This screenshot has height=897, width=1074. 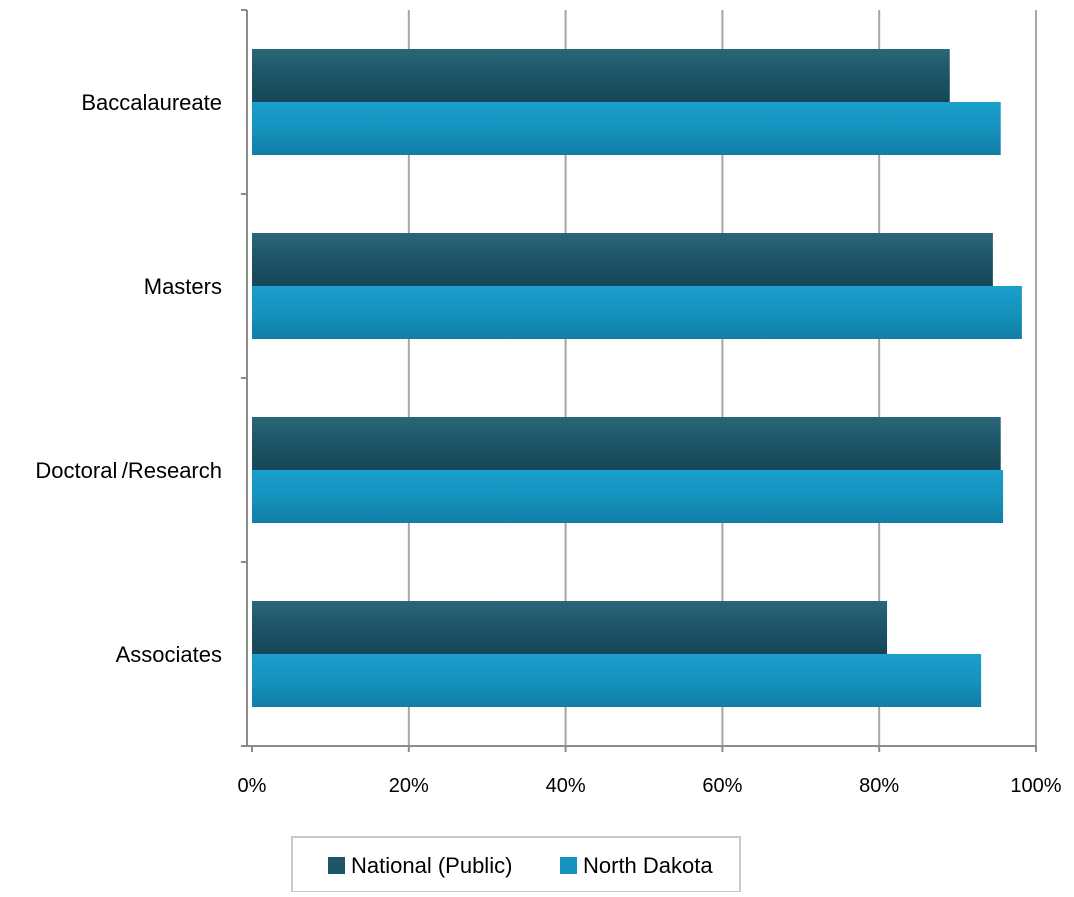 What do you see at coordinates (1035, 786) in the screenshot?
I see `x-tick-label: 100%` at bounding box center [1035, 786].